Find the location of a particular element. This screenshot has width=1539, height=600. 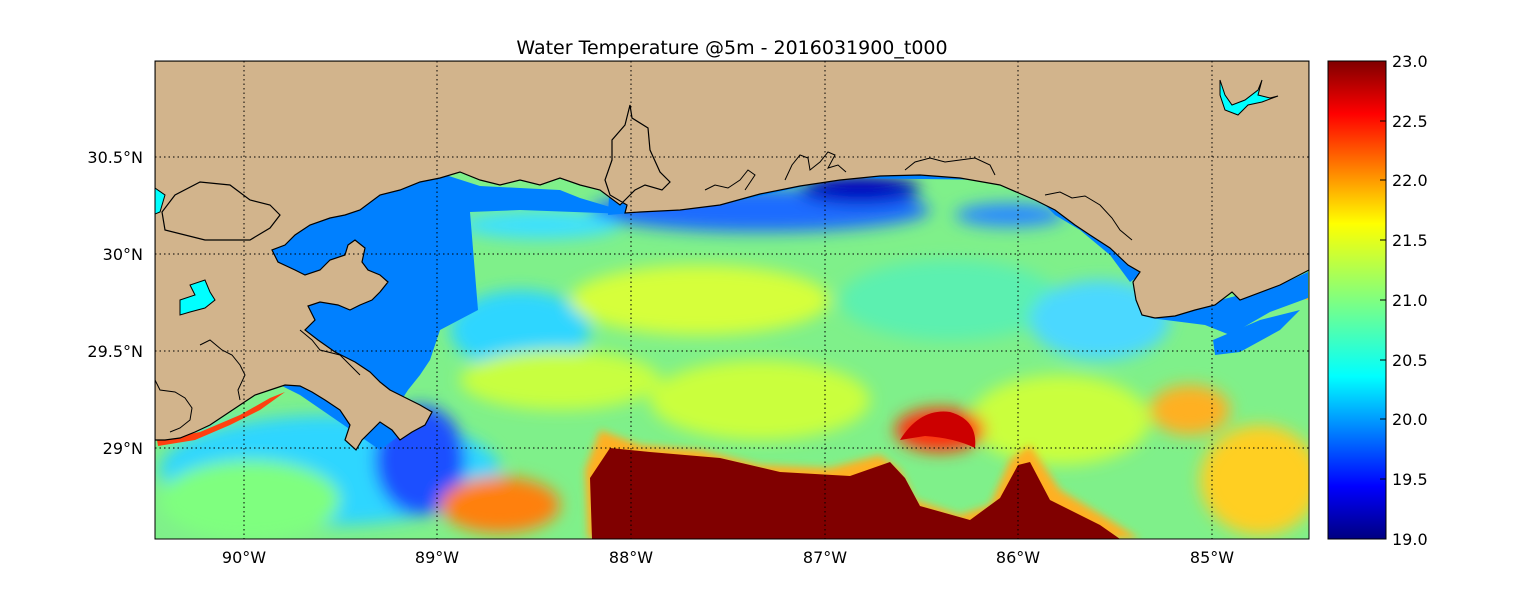

colorbar-tick-label: 20.0 is located at coordinates (1410, 419).